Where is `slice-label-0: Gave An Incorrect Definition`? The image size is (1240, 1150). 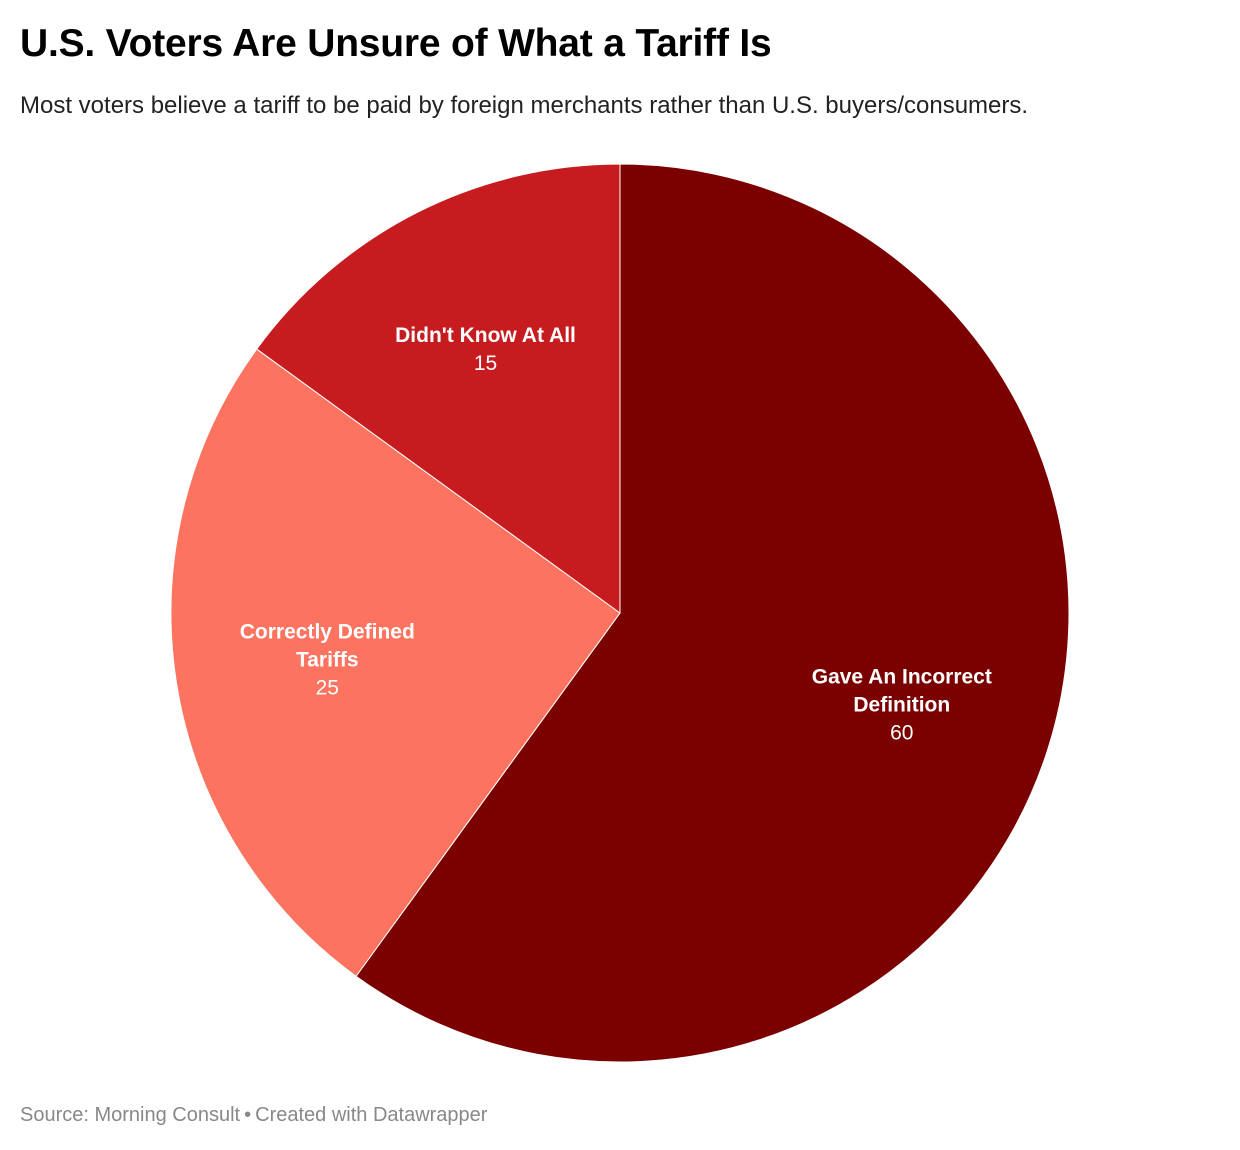
slice-label-0: Gave An Incorrect Definition is located at coordinates (902, 691).